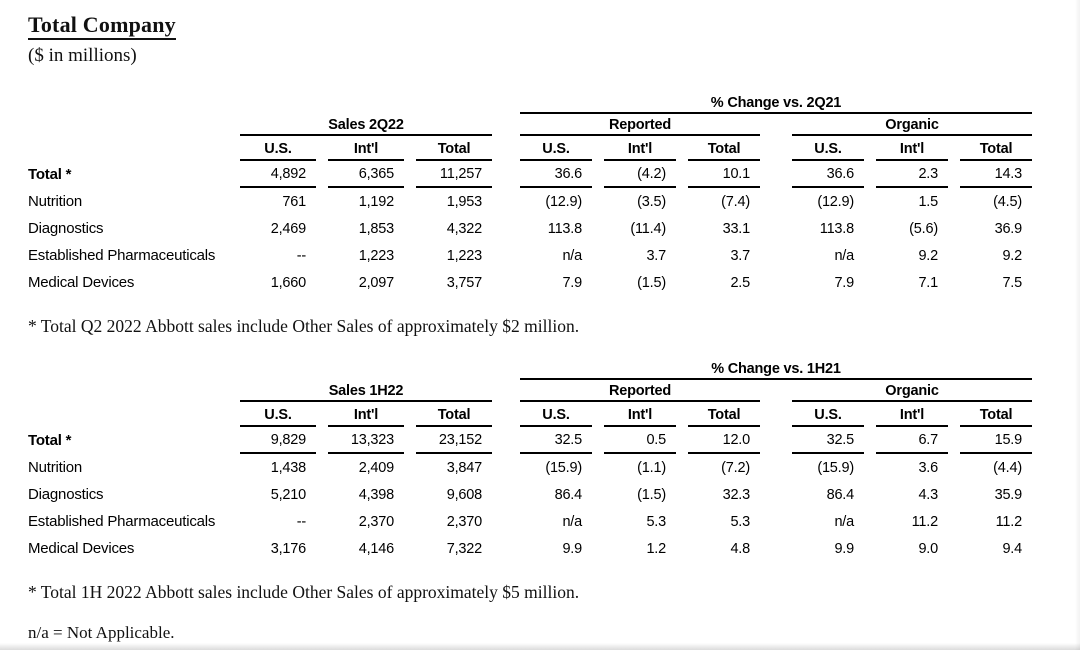 Image resolution: width=1080 pixels, height=650 pixels. Describe the element at coordinates (122, 255) in the screenshot. I see `row-label: Established Pharmaceuticals` at that location.